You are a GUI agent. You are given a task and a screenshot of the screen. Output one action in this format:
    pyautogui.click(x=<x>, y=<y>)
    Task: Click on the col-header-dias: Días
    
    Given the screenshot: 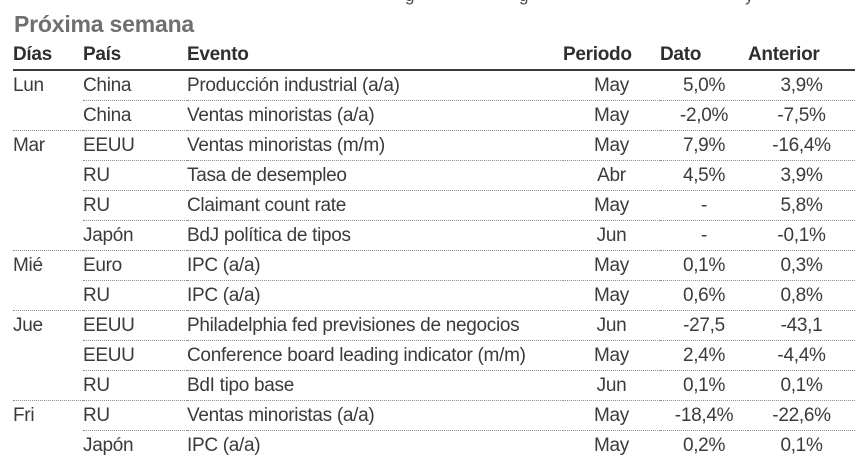 What is the action you would take?
    pyautogui.click(x=48, y=57)
    